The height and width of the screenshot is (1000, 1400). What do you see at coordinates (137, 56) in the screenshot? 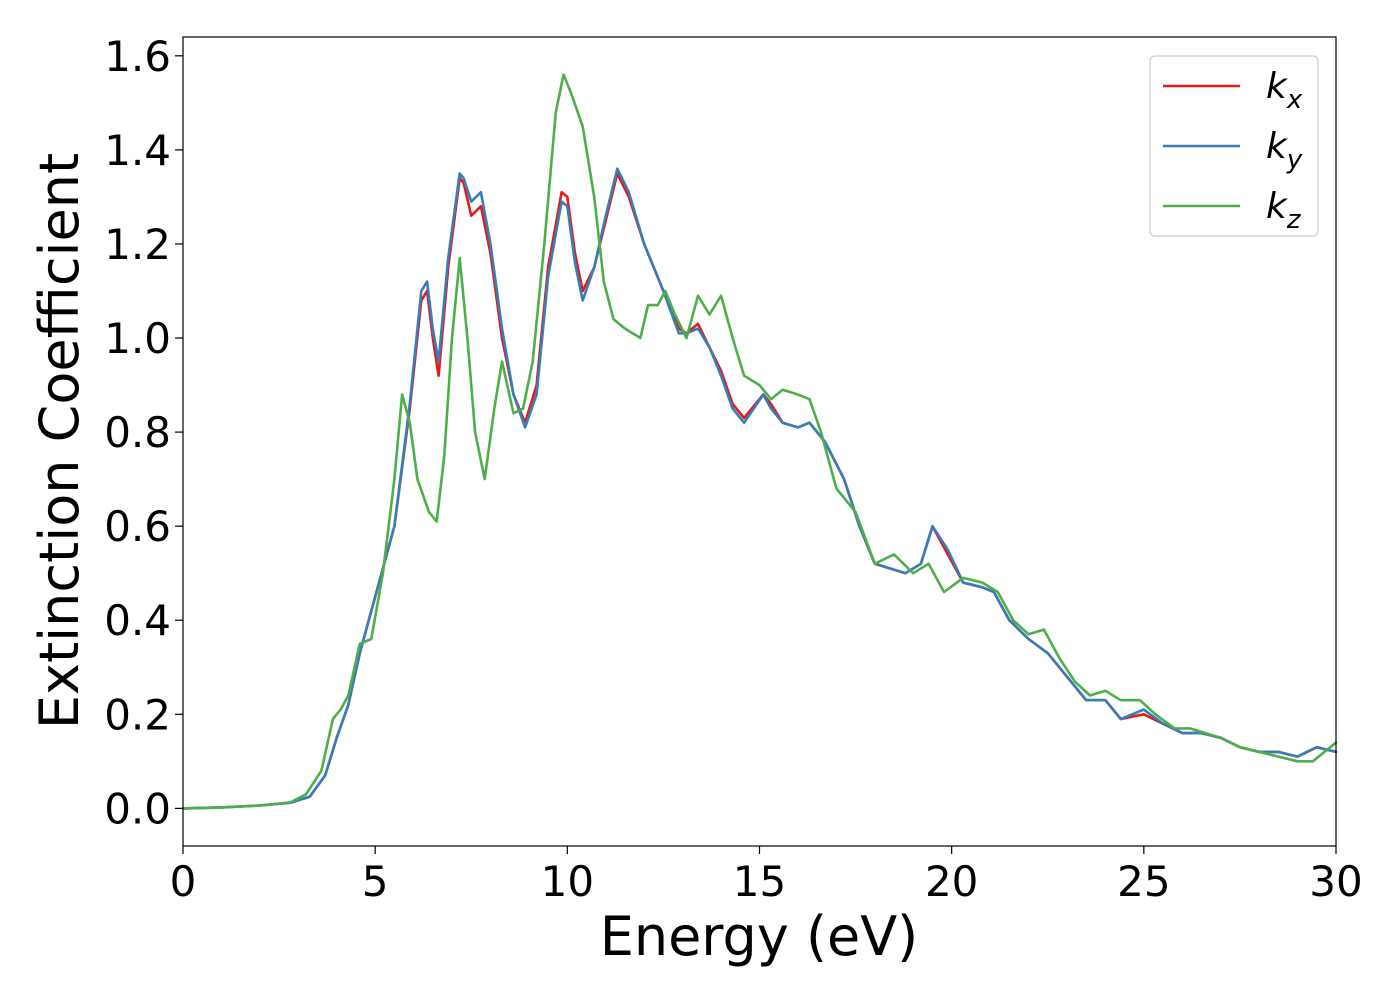
I see `y-tick-label: 1.6` at bounding box center [137, 56].